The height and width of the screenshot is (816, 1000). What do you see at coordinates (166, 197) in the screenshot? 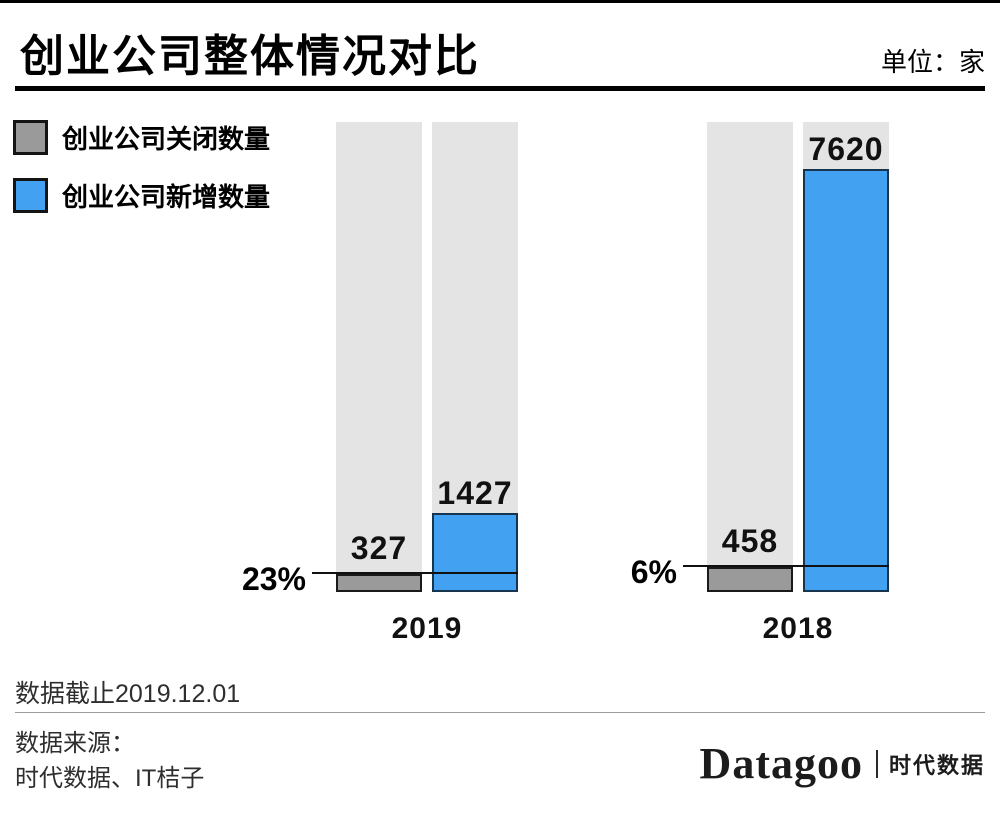
I see `new-series-label: 创业公司新增数量` at bounding box center [166, 197].